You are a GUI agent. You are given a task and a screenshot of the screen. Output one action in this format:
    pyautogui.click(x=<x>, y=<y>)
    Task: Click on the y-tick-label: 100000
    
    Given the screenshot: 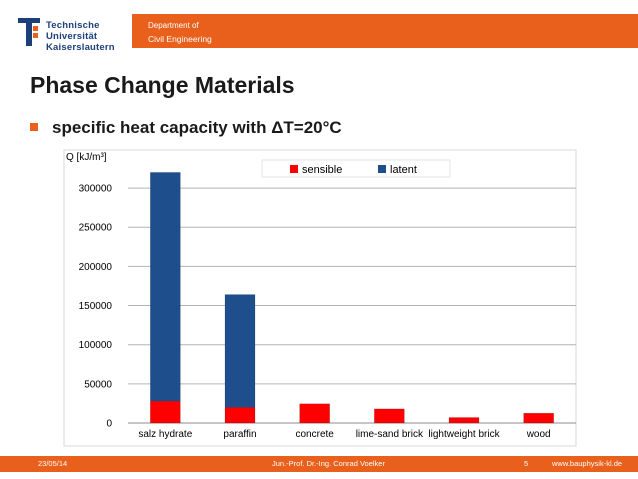 What is the action you would take?
    pyautogui.click(x=96, y=345)
    